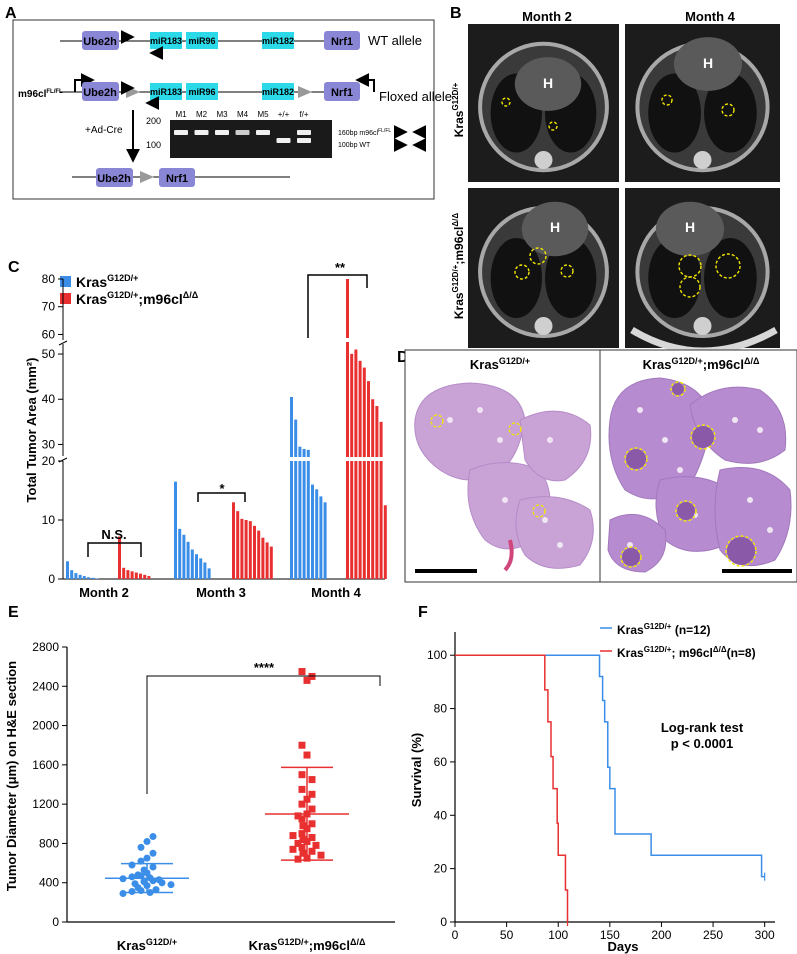 This screenshot has height=954, width=797. I want to click on survival-curve, so click(512, 788).